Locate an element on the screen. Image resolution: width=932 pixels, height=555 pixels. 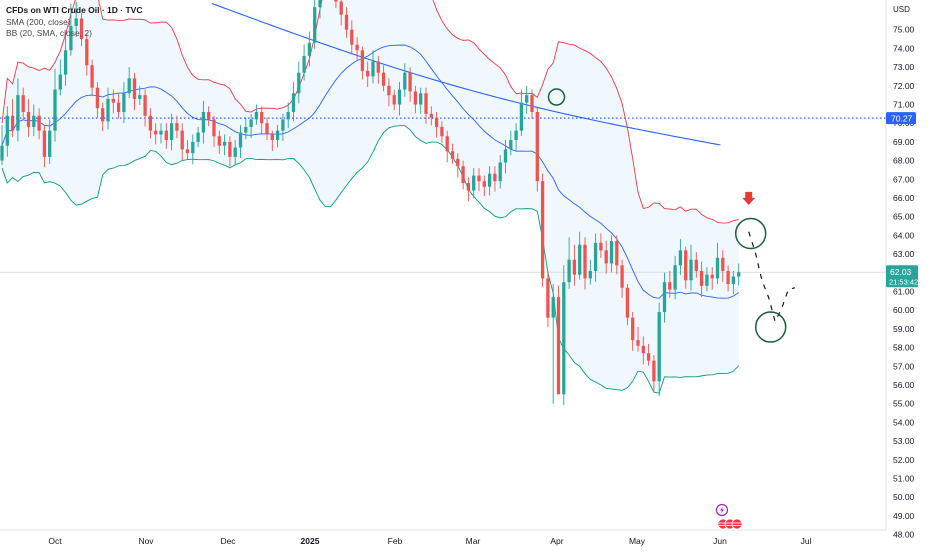
time-axis: Oct Nov Dec 2025 Feb Mar Apr May Jun Jul is located at coordinates (443, 537).